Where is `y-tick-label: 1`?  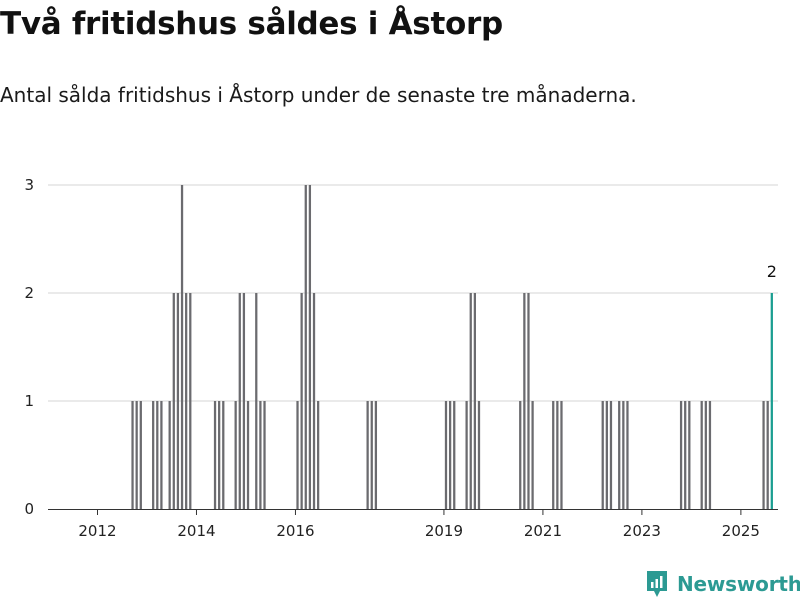 y-tick-label: 1 is located at coordinates (29, 401).